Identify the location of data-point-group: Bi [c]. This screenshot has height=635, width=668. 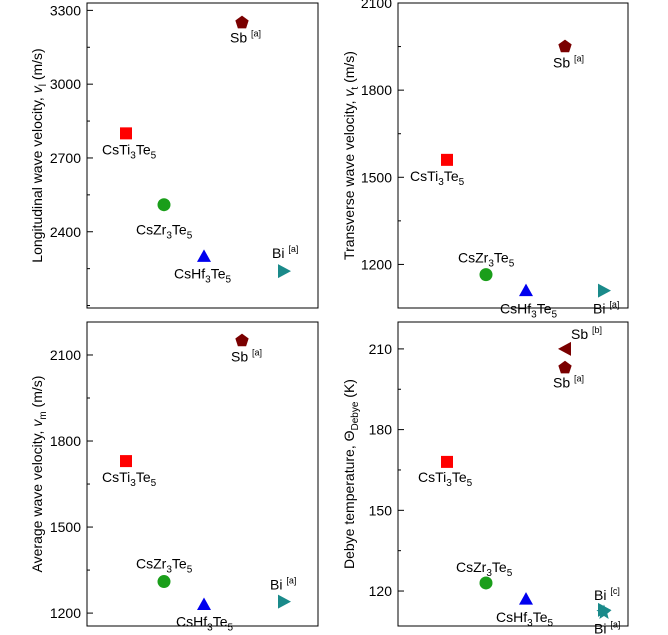
(607, 601).